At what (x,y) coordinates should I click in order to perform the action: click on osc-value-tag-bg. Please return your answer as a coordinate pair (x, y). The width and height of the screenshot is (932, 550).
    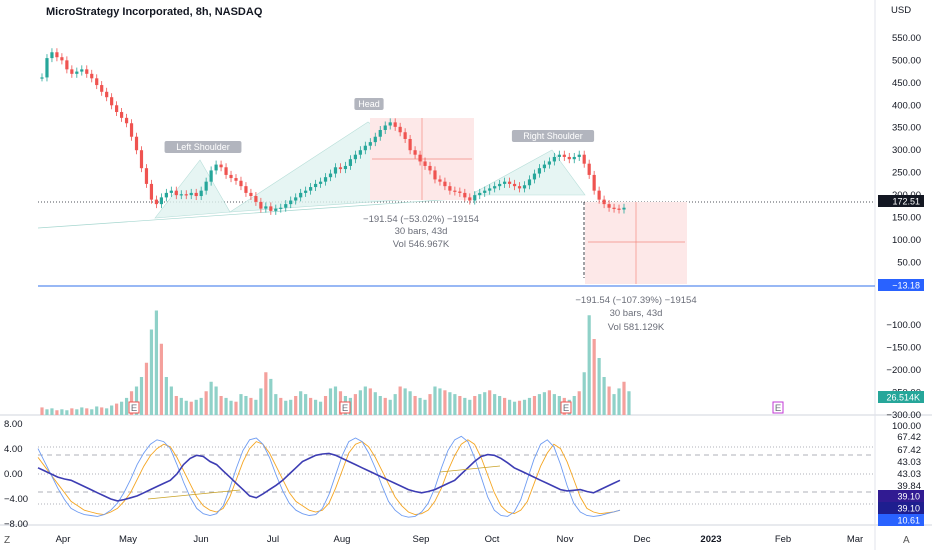
    Looking at the image, I should click on (901, 508).